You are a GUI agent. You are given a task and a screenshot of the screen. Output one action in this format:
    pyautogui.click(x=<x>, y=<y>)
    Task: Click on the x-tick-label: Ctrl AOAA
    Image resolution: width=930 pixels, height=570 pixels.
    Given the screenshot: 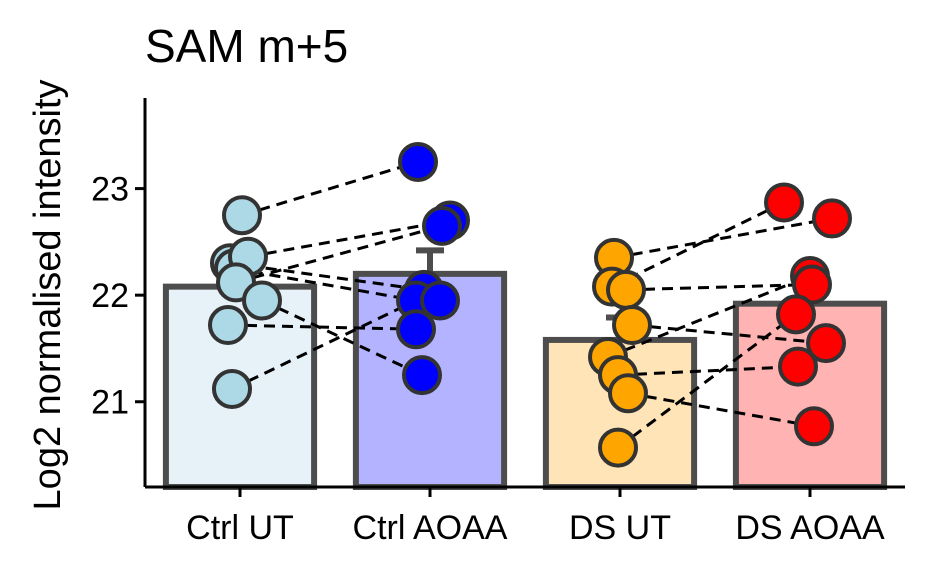 What is the action you would take?
    pyautogui.click(x=430, y=528)
    